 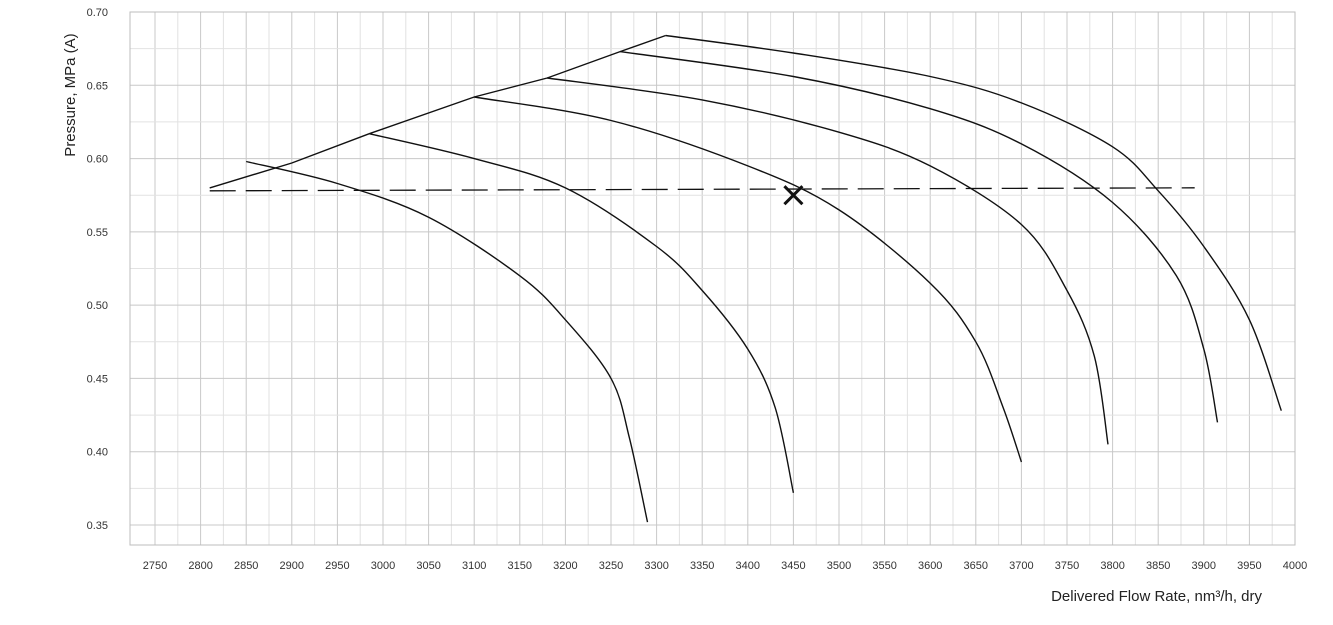 What do you see at coordinates (97, 379) in the screenshot?
I see `y-tick-label: 0.45` at bounding box center [97, 379].